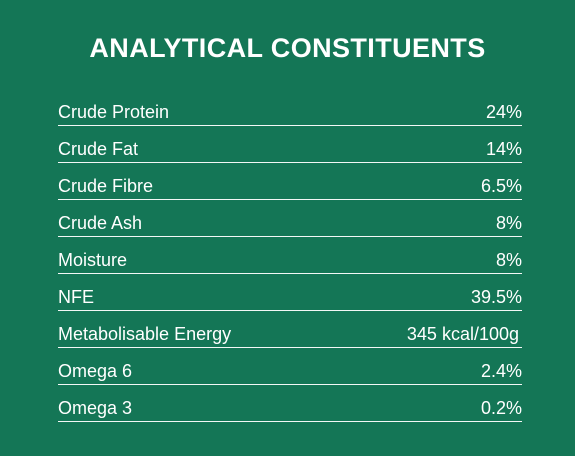 This screenshot has height=456, width=575. Describe the element at coordinates (501, 408) in the screenshot. I see `row-value: 0.2%` at that location.